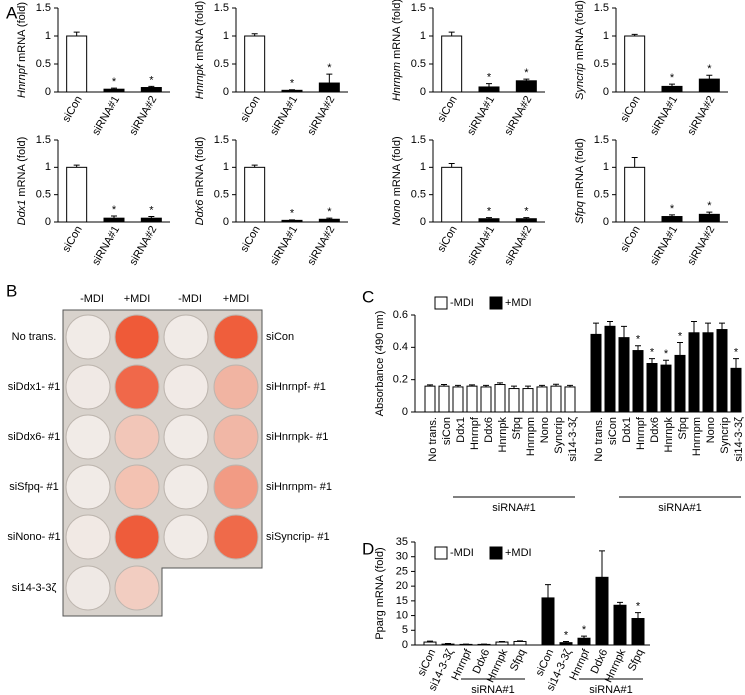 This screenshot has height=695, width=745. Describe the element at coordinates (580, 81) in the screenshot. I see `y-axis-label-gene: Syncrip` at that location.